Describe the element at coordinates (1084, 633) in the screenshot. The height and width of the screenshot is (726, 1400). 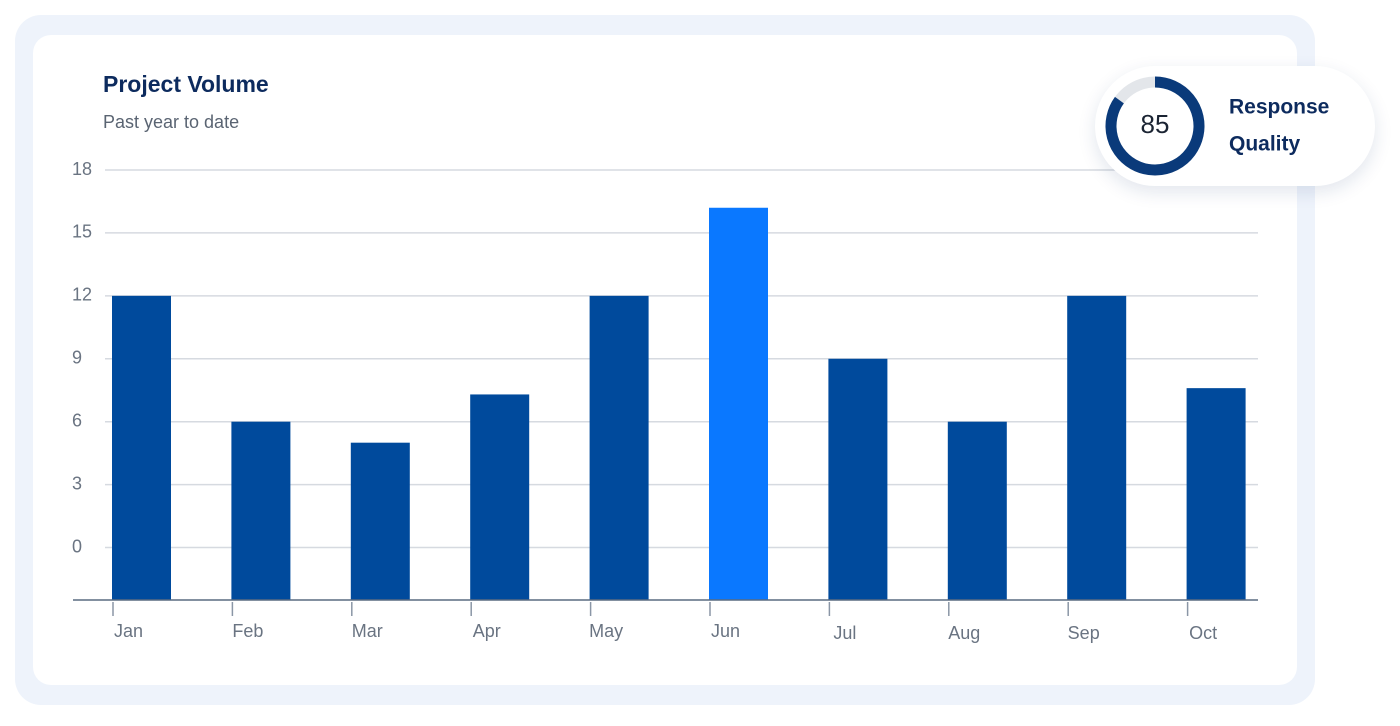
I see `x-tick-label: Sep` at that location.